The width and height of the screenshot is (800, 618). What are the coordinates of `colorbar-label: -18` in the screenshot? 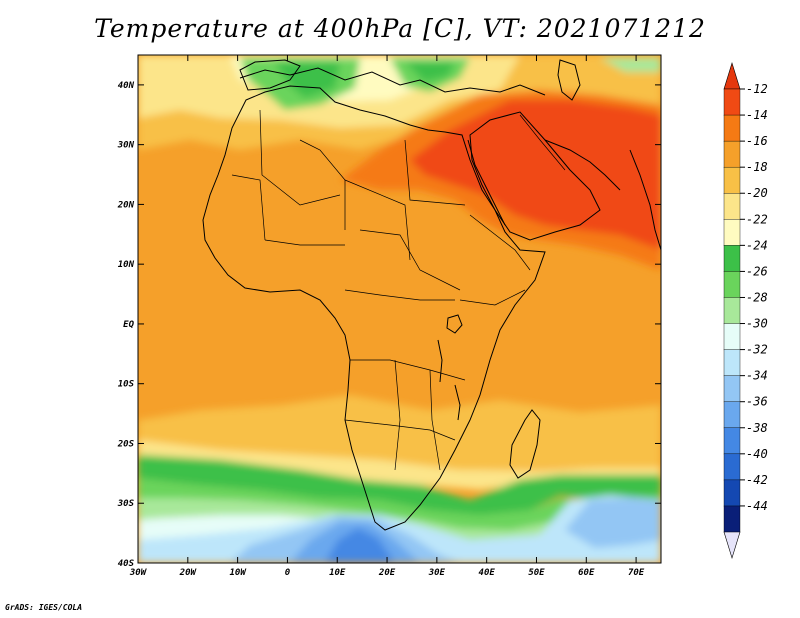 It's located at (757, 167).